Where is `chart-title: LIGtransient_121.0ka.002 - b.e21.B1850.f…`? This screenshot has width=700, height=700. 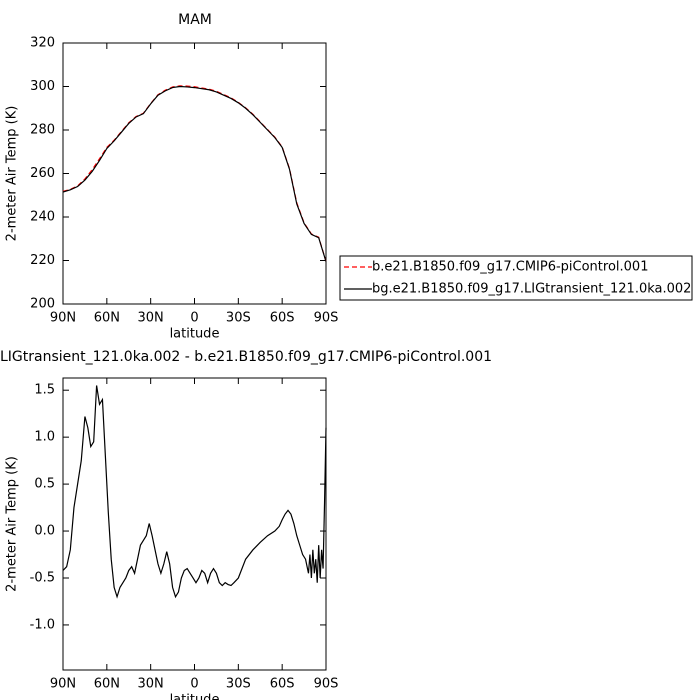 chart-title: LIGtransient_121.0ka.002 - b.e21.B1850.f… is located at coordinates (246, 357).